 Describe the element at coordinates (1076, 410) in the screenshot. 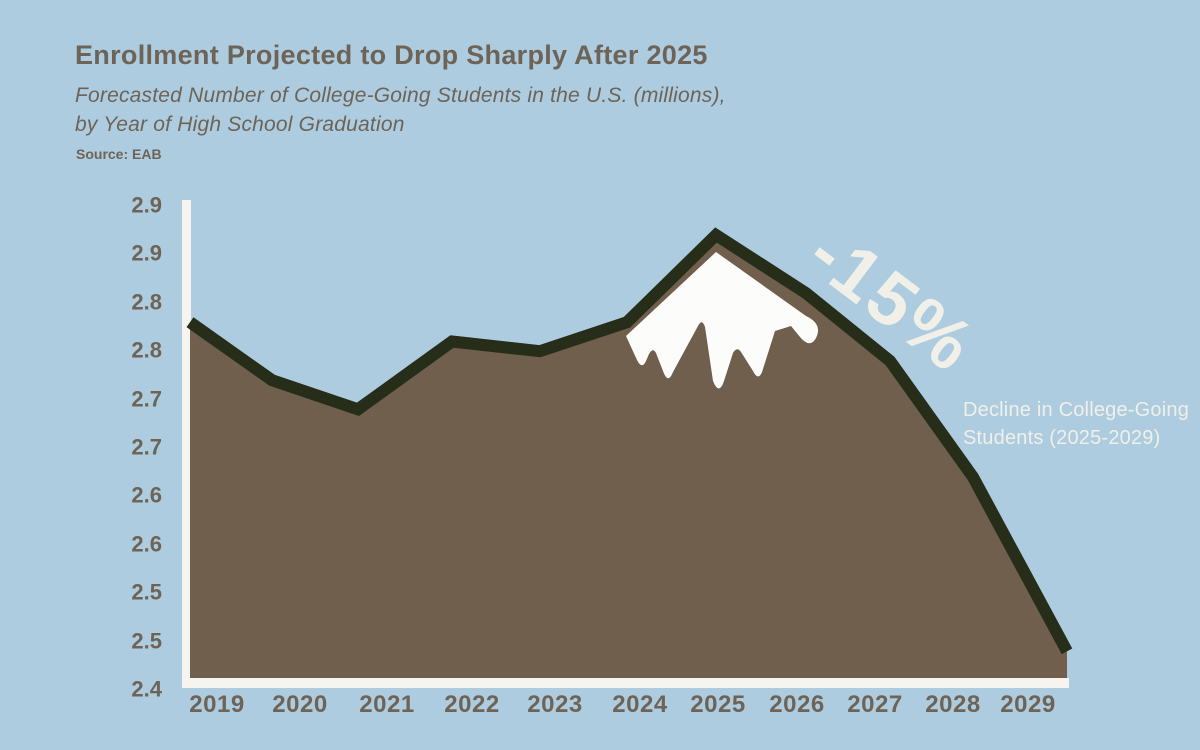

I see `decline-note-line1: Decline in College-Going` at that location.